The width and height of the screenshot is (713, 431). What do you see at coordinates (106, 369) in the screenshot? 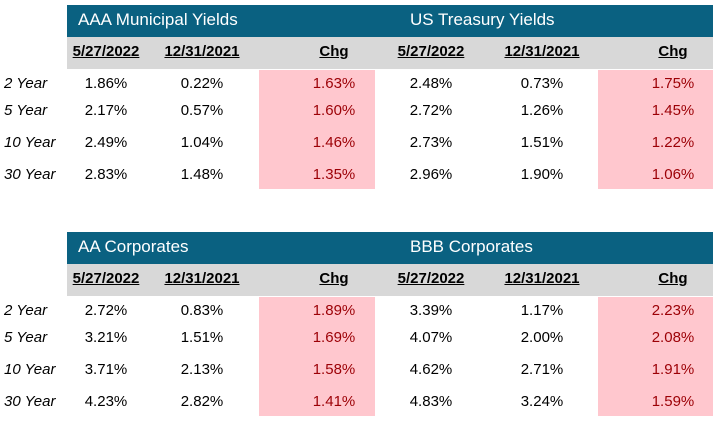
I see `yield-current: 3.71%` at bounding box center [106, 369].